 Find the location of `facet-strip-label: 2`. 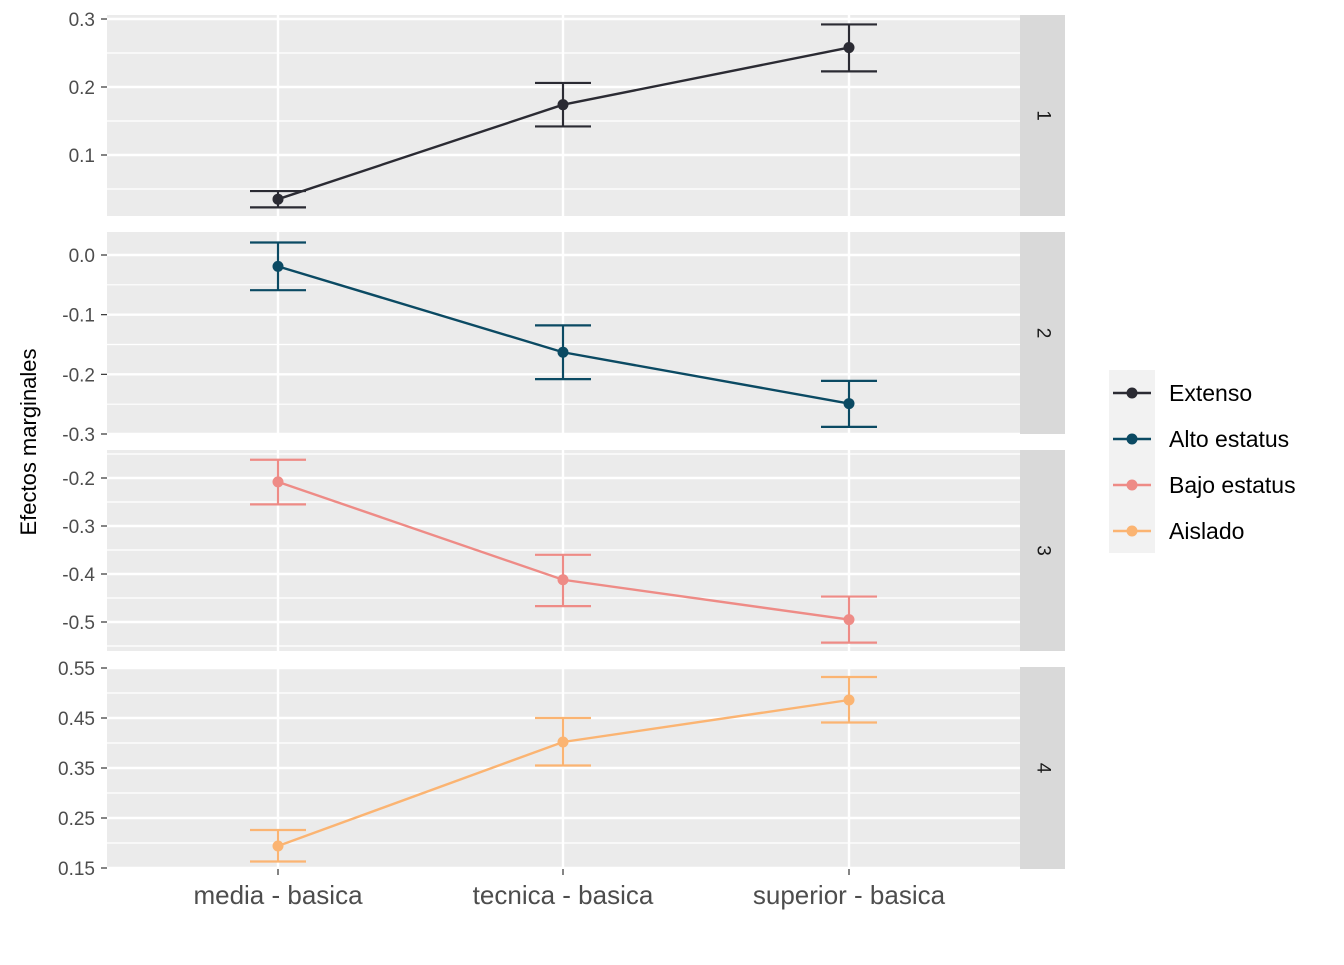

facet-strip-label: 2 is located at coordinates (1042, 333).